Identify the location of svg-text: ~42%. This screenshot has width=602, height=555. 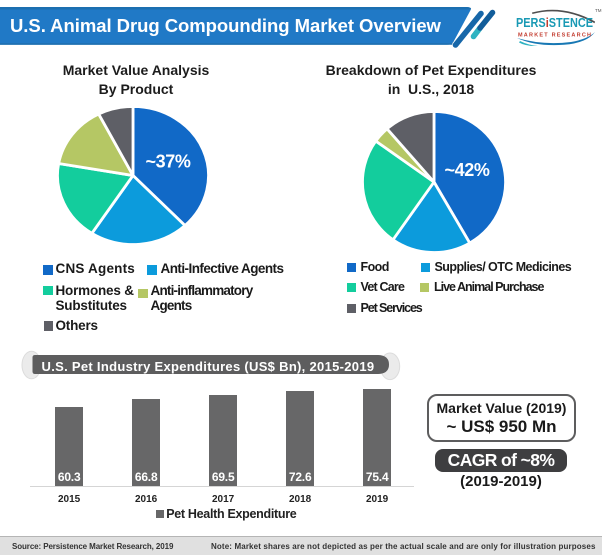
(467, 170).